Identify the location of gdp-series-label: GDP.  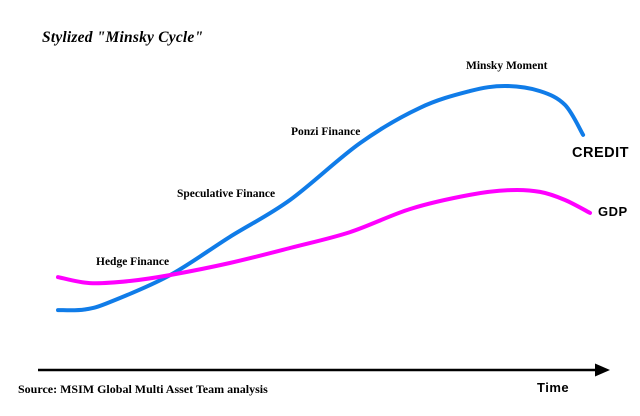
(613, 211).